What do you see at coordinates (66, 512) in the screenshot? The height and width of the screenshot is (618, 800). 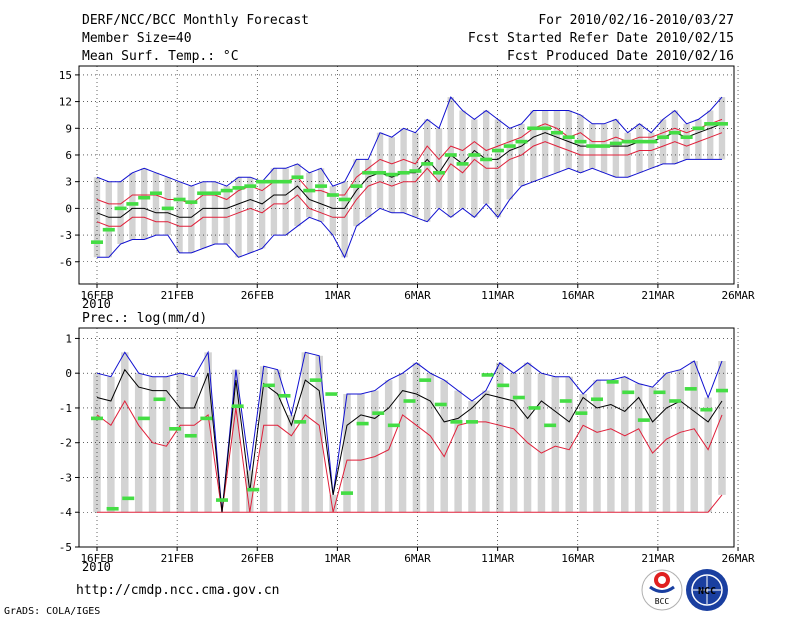 I see `y-tick-label: -4` at bounding box center [66, 512].